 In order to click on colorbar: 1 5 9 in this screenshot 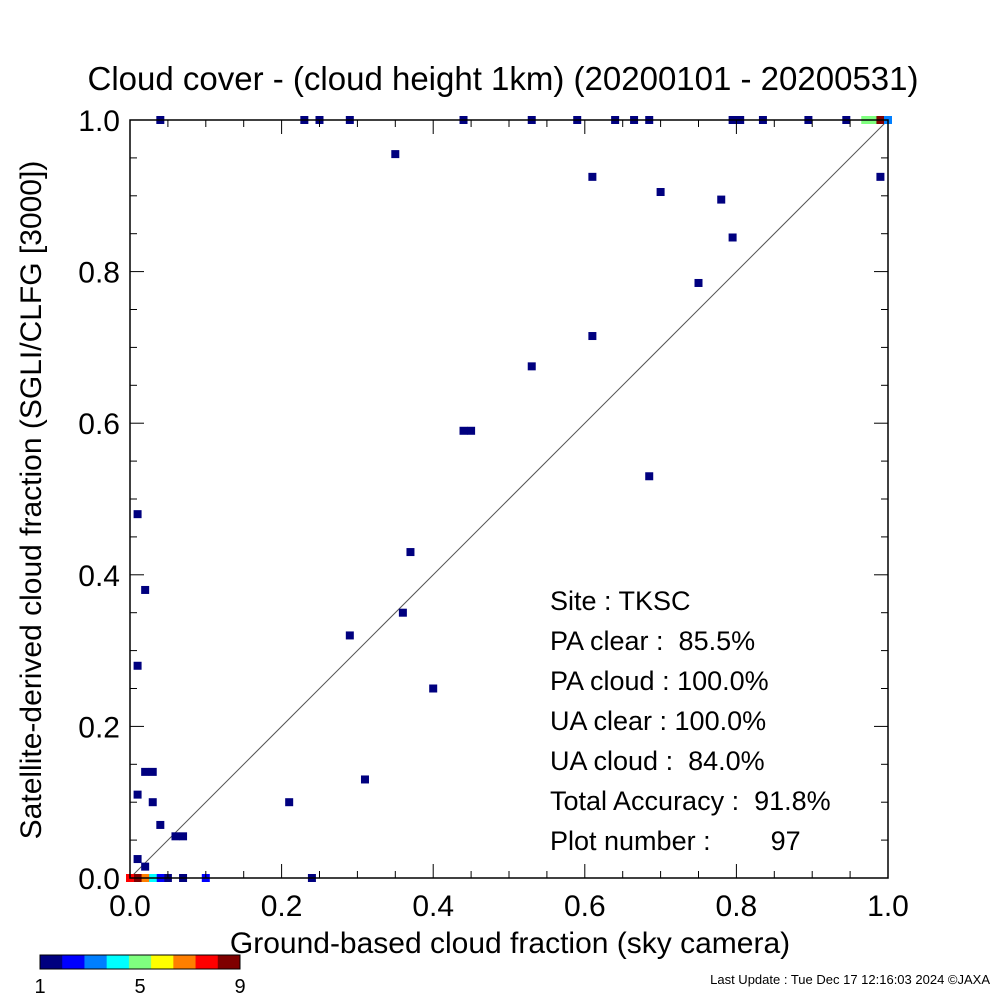, I will do `click(140, 976)`.